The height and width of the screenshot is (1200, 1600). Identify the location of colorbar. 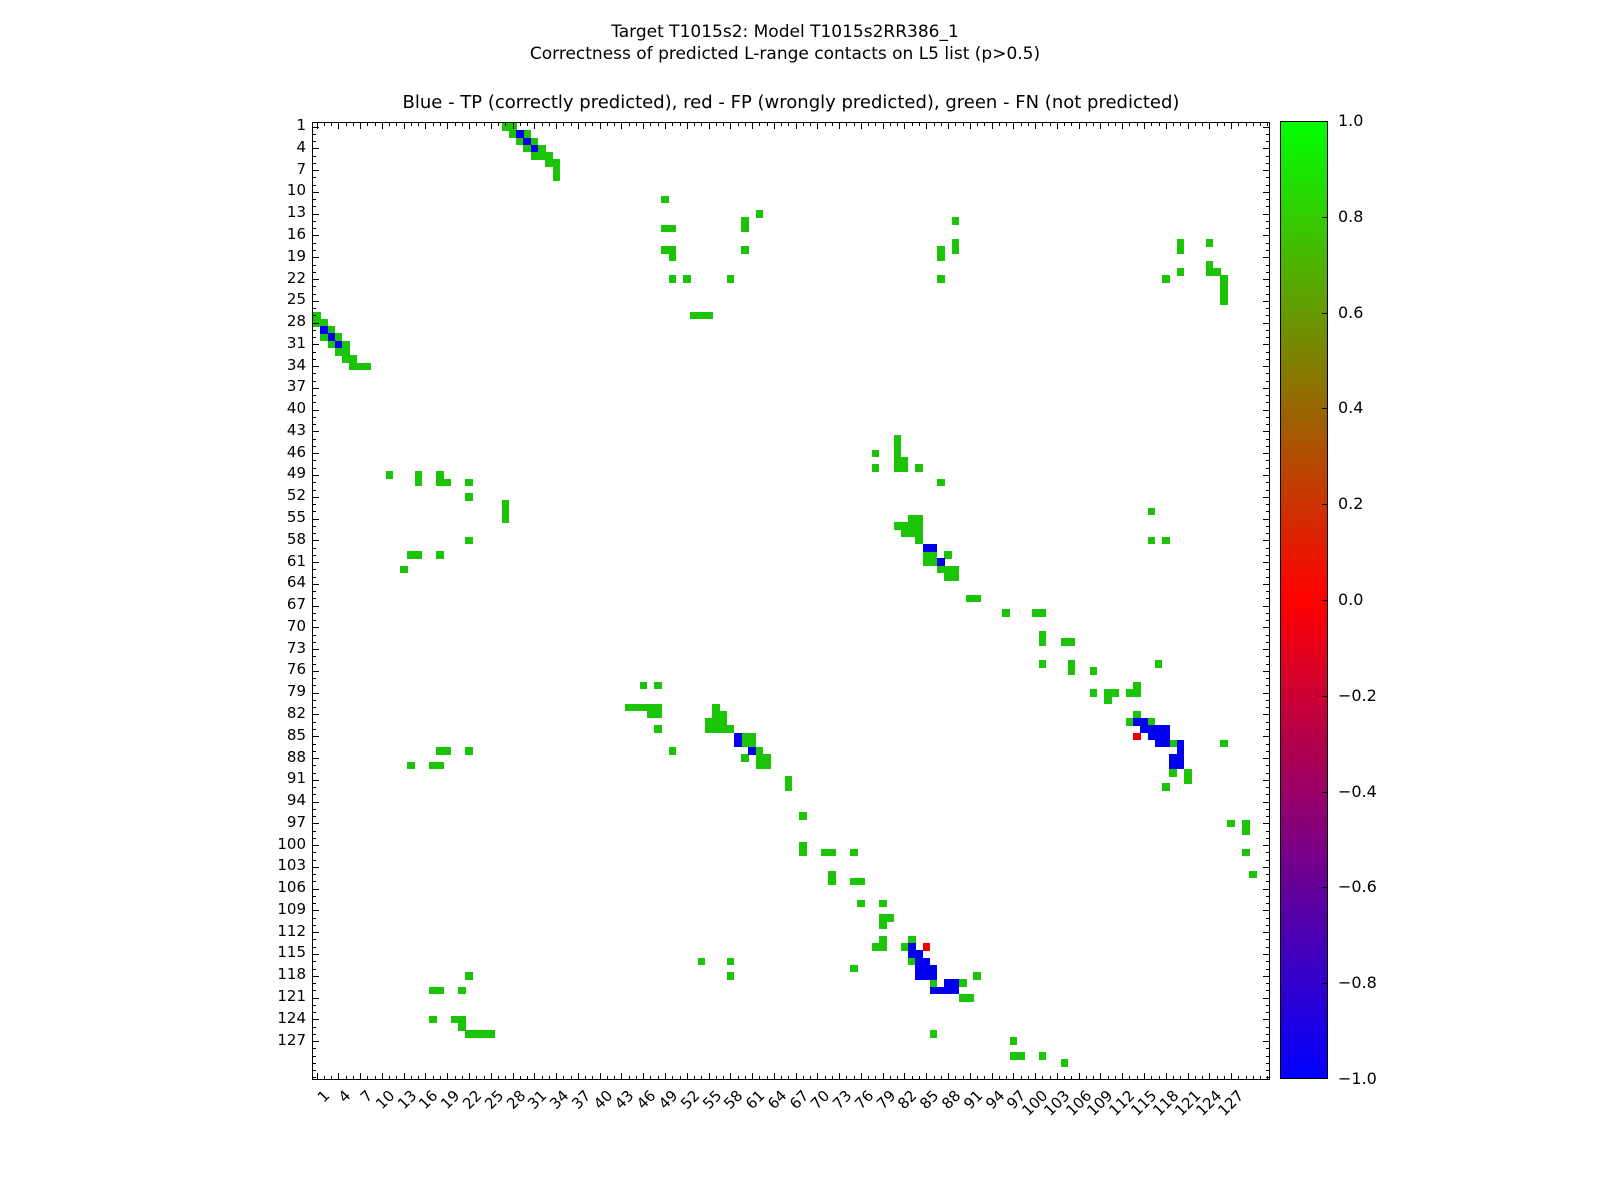
(1304, 600).